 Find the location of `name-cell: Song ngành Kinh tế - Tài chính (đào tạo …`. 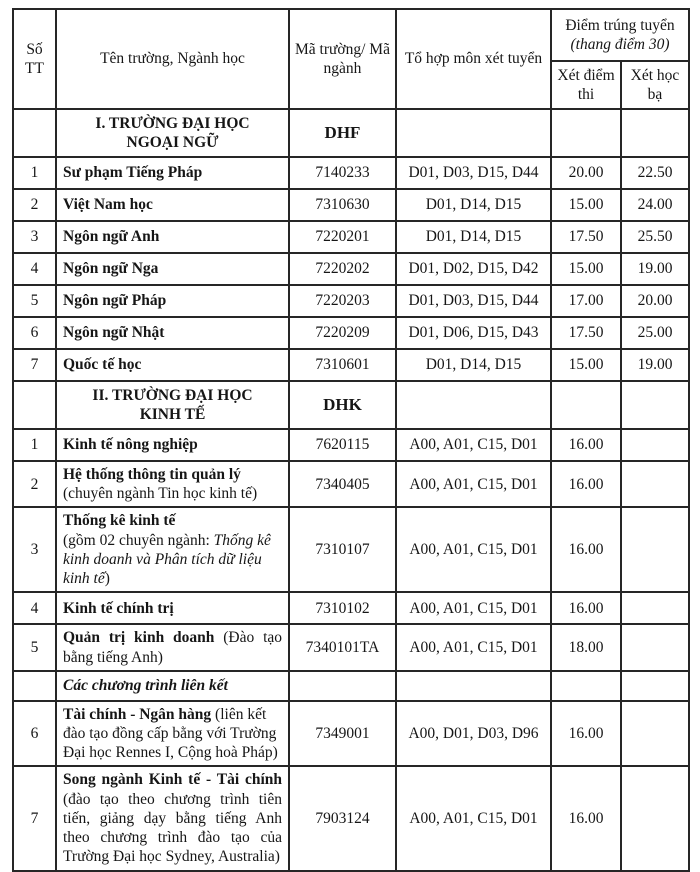

name-cell: Song ngành Kinh tế - Tài chính (đào tạo … is located at coordinates (172, 818).